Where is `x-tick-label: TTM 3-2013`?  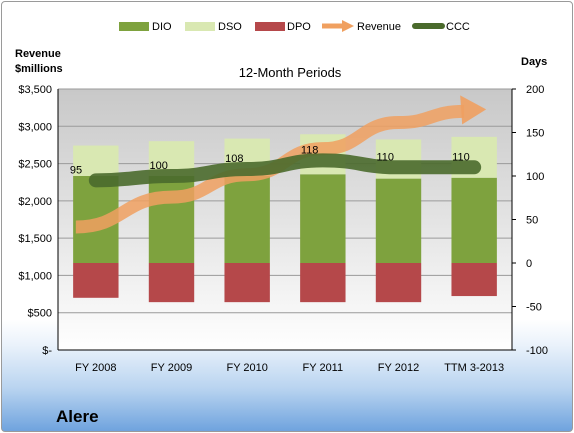
x-tick-label: TTM 3-2013 is located at coordinates (474, 368).